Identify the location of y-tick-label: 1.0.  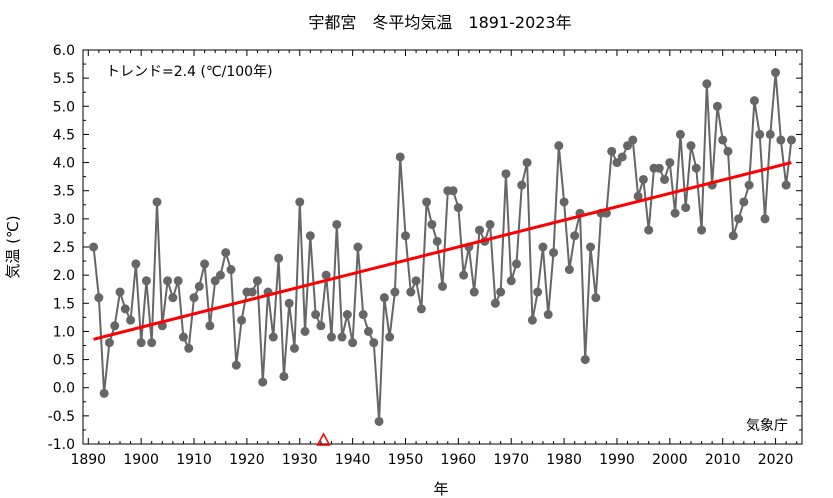
(64, 332).